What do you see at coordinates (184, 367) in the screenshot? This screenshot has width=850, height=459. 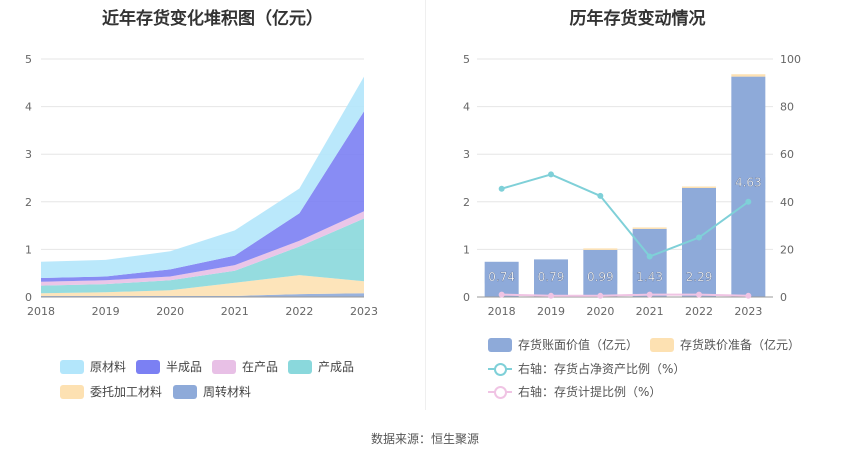 I see `legend-label: 半成品` at bounding box center [184, 367].